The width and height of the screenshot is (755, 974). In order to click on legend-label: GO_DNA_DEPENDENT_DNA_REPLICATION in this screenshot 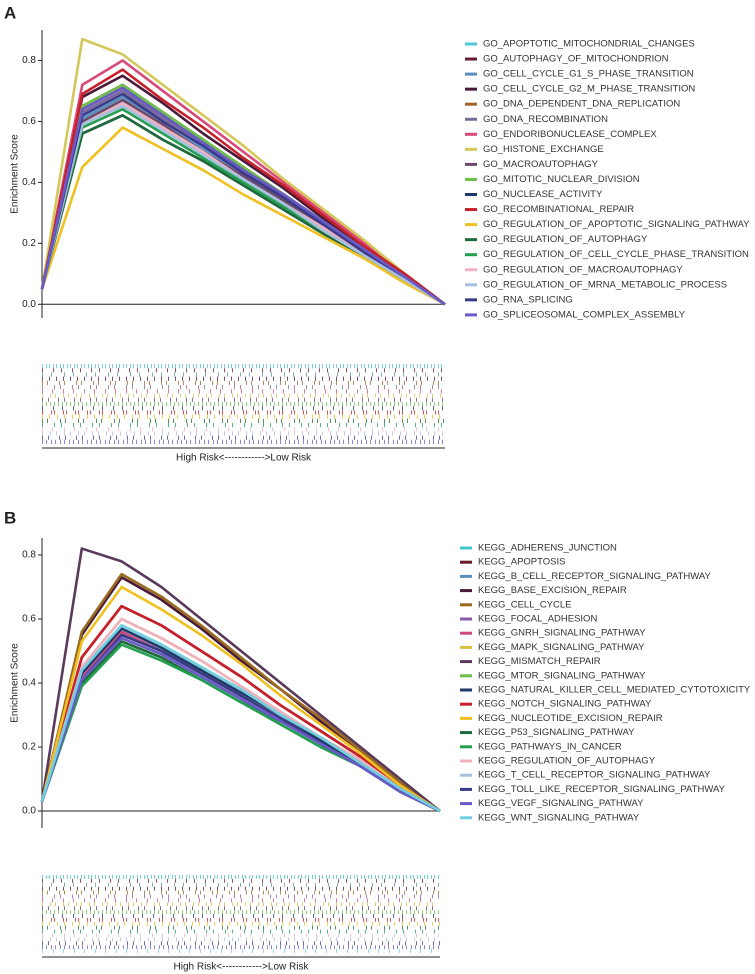, I will do `click(581, 104)`.